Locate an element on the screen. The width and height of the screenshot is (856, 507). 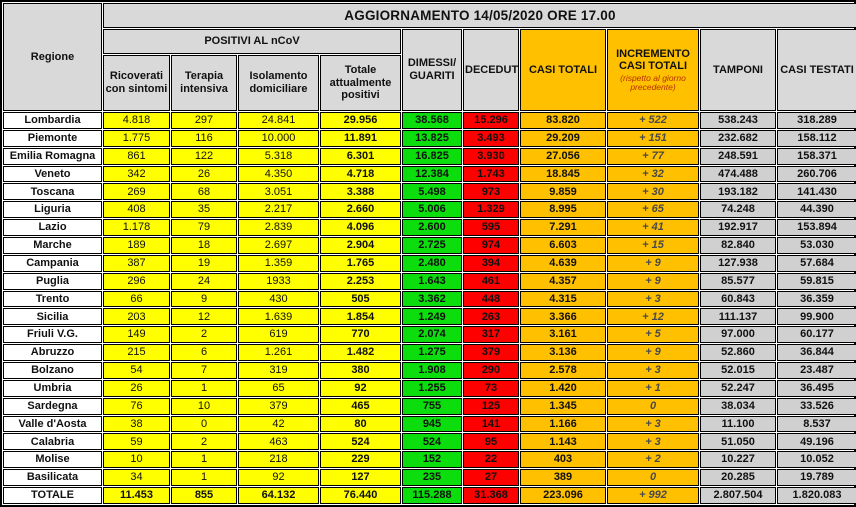
cell-dimessi-guariti: 1.643 is located at coordinates (432, 281).